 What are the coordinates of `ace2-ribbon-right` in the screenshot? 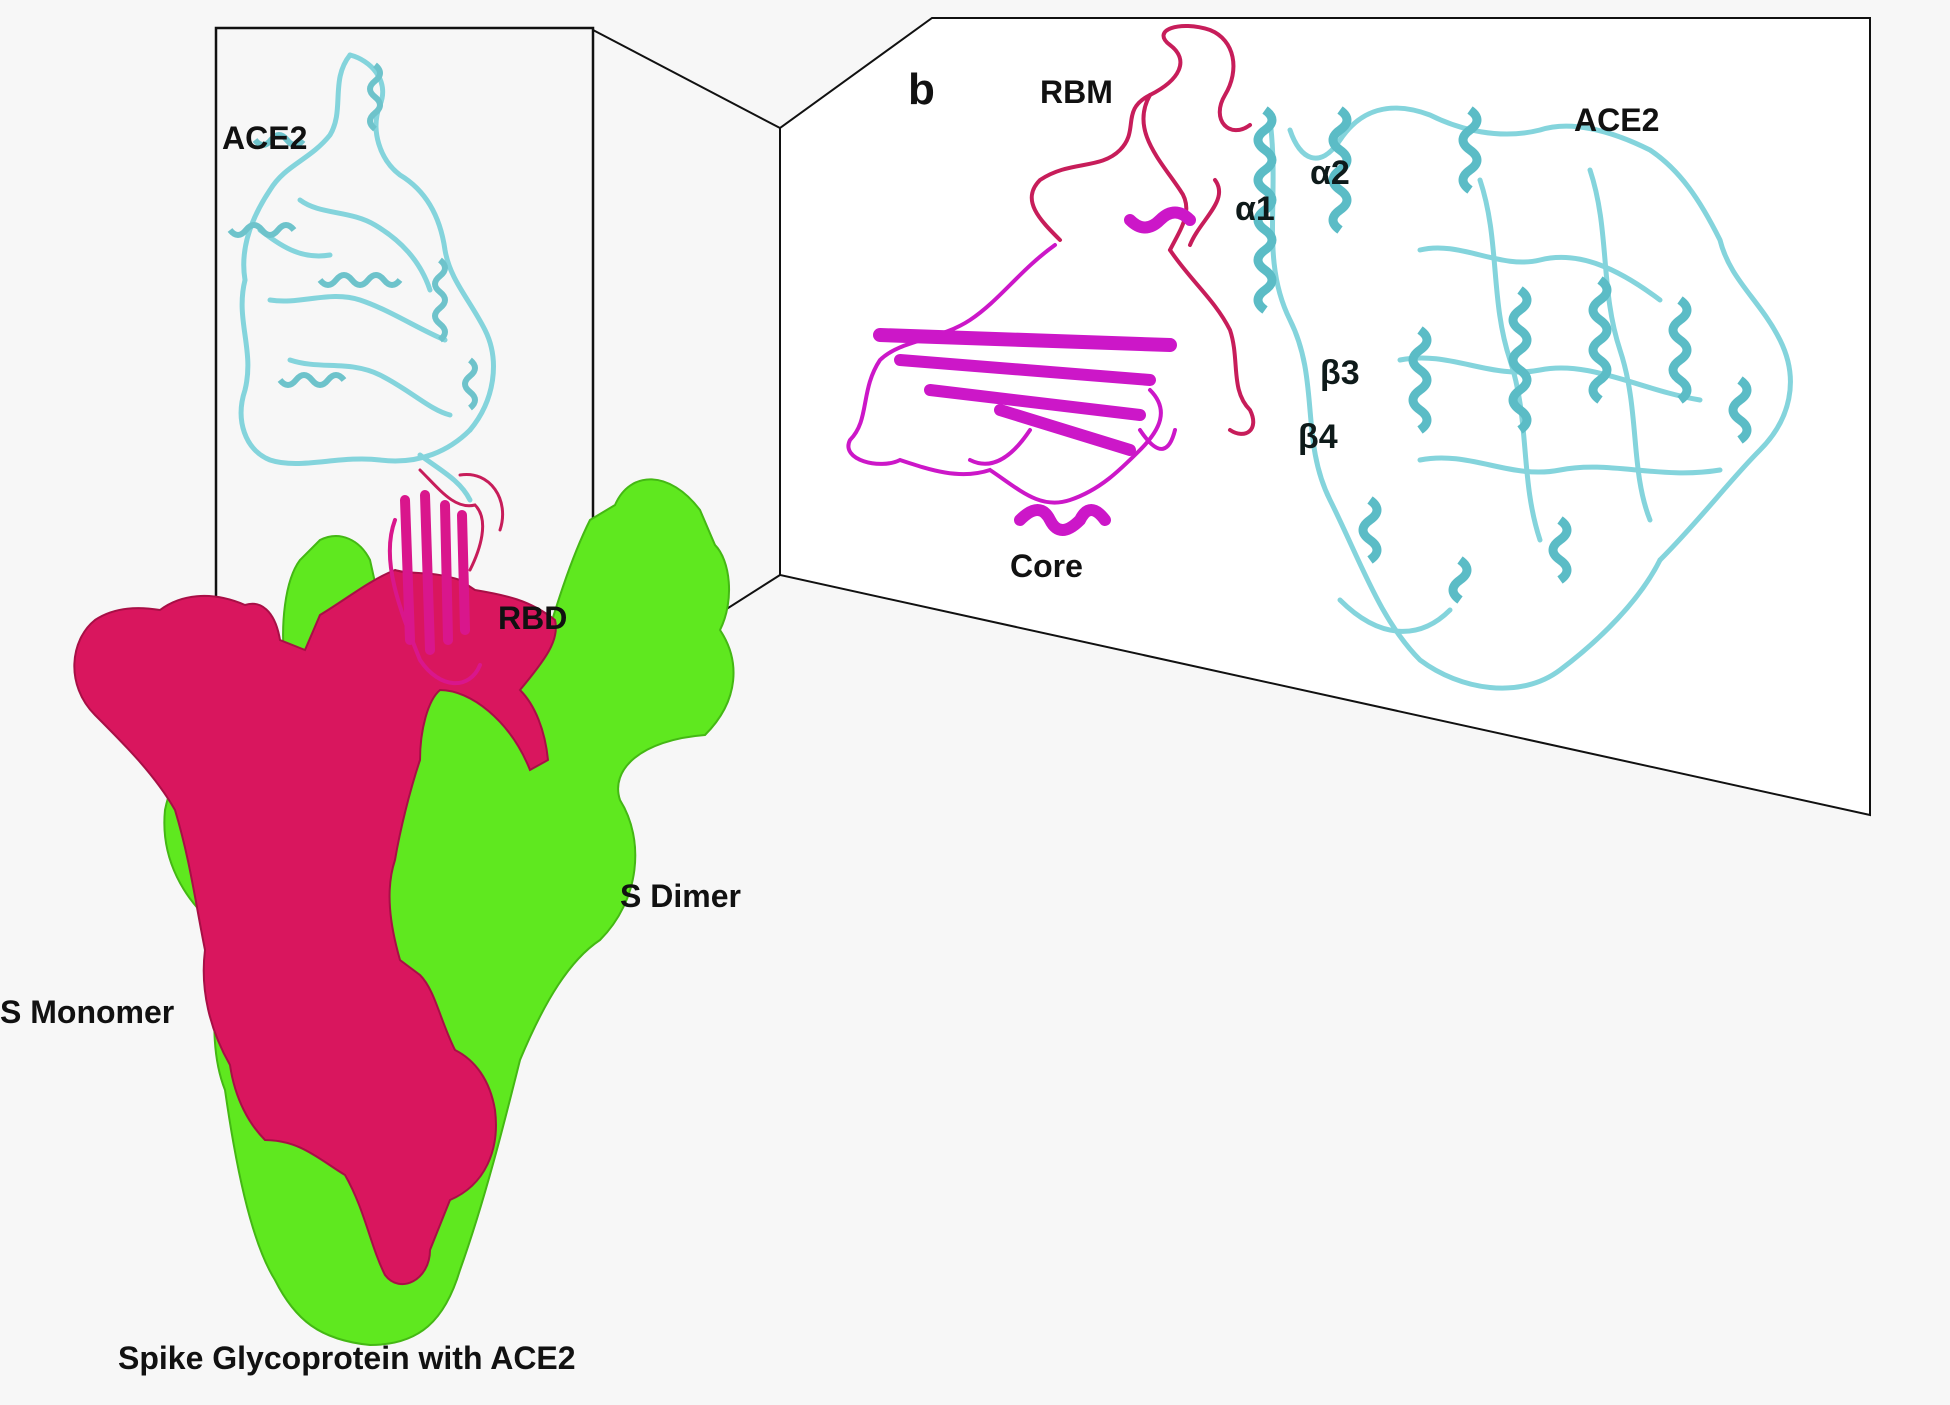 It's located at (1530, 398).